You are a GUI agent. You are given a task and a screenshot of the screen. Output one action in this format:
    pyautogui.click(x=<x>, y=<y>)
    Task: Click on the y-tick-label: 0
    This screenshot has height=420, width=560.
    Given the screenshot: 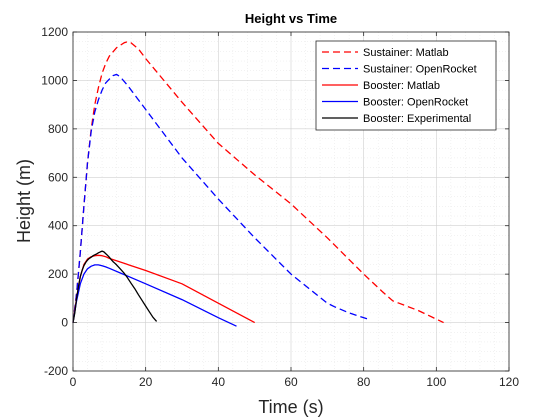 What is the action you would take?
    pyautogui.click(x=64, y=323)
    